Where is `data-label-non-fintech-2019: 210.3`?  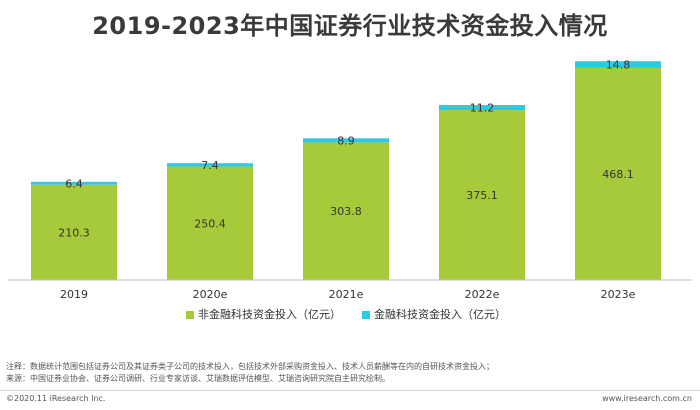
data-label-non-fintech-2019: 210.3 is located at coordinates (74, 232).